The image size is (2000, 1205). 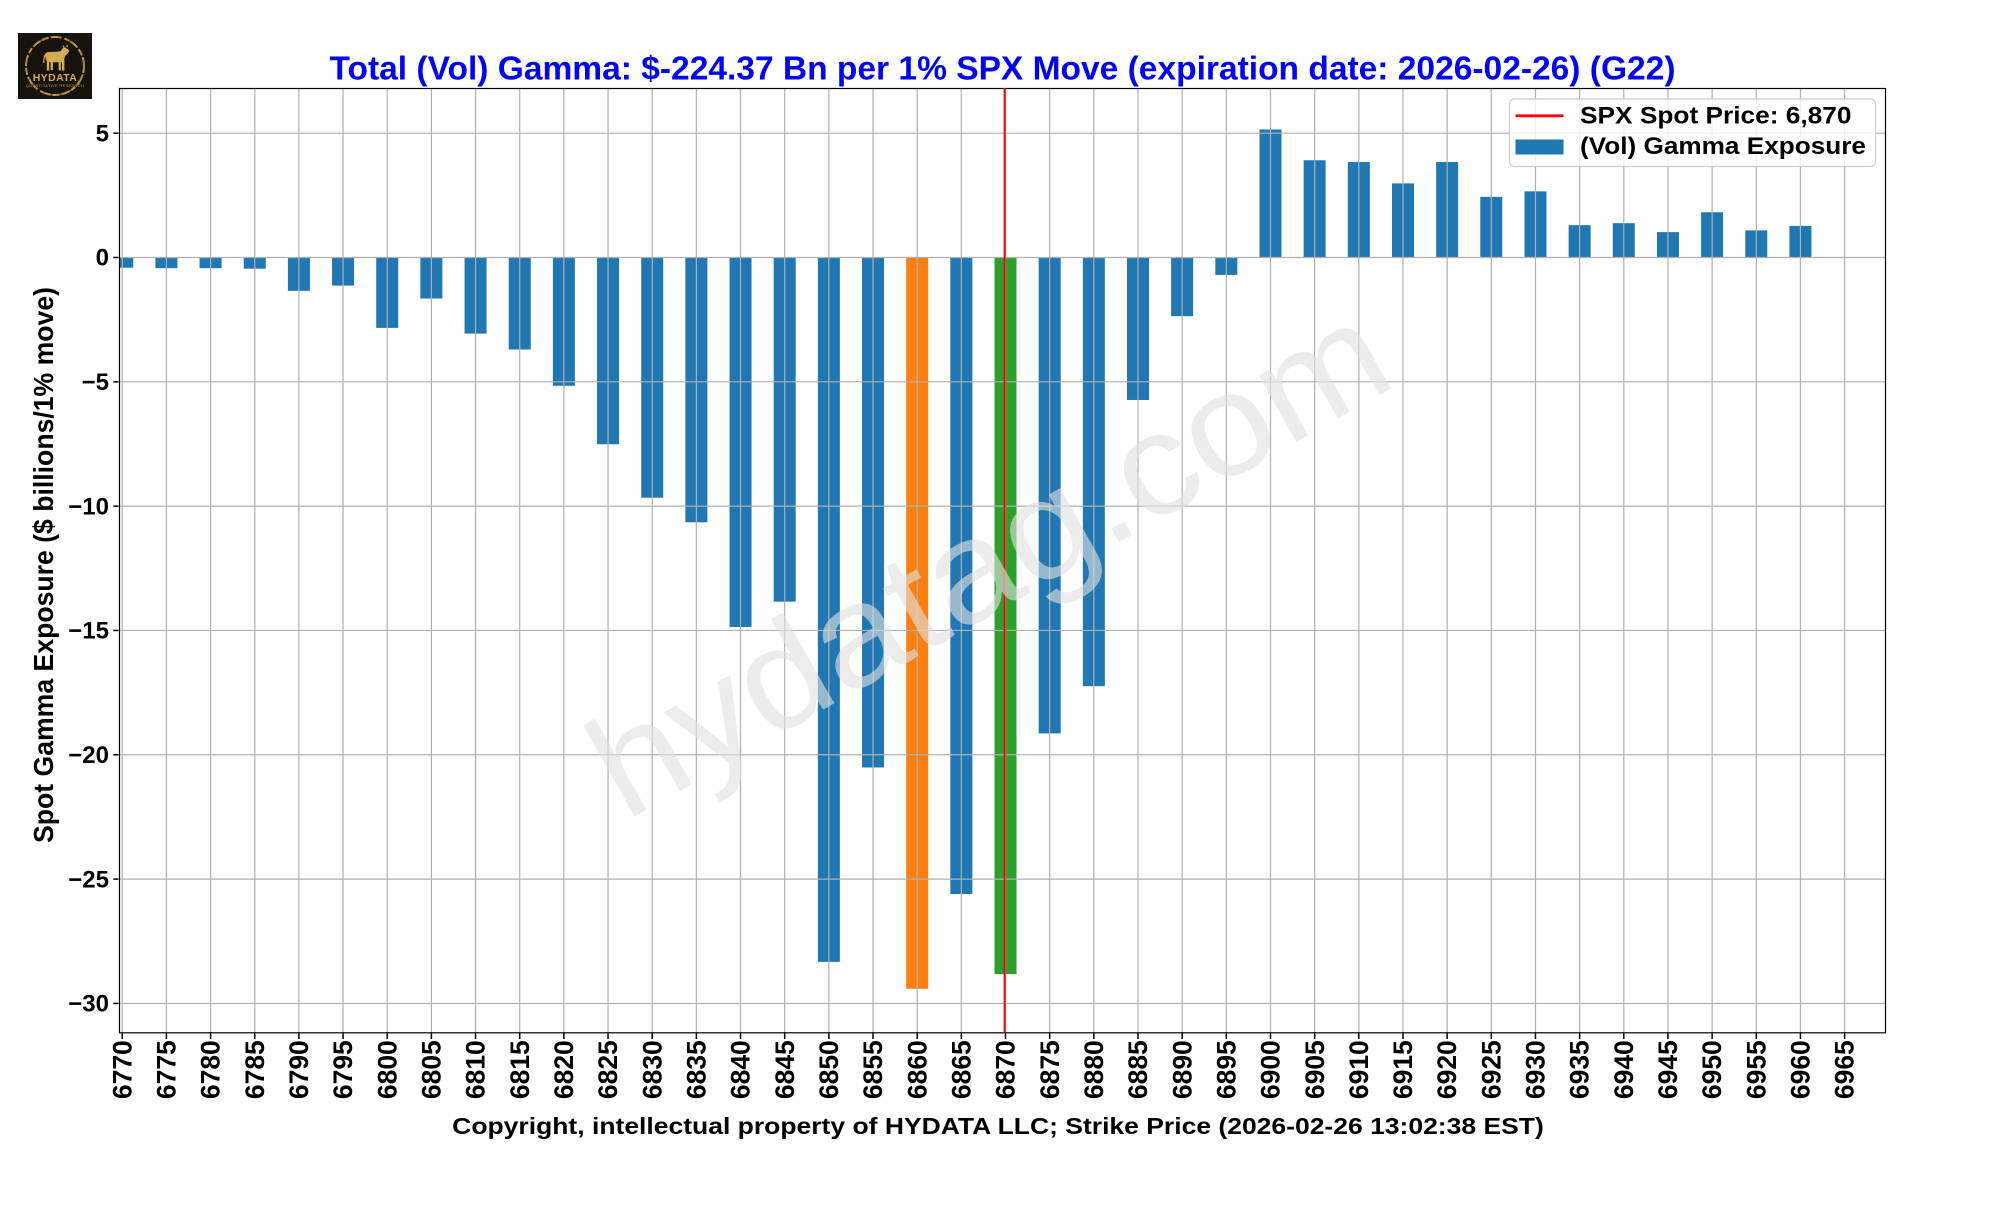 I want to click on svg-text: 6940, so click(x=1624, y=1069).